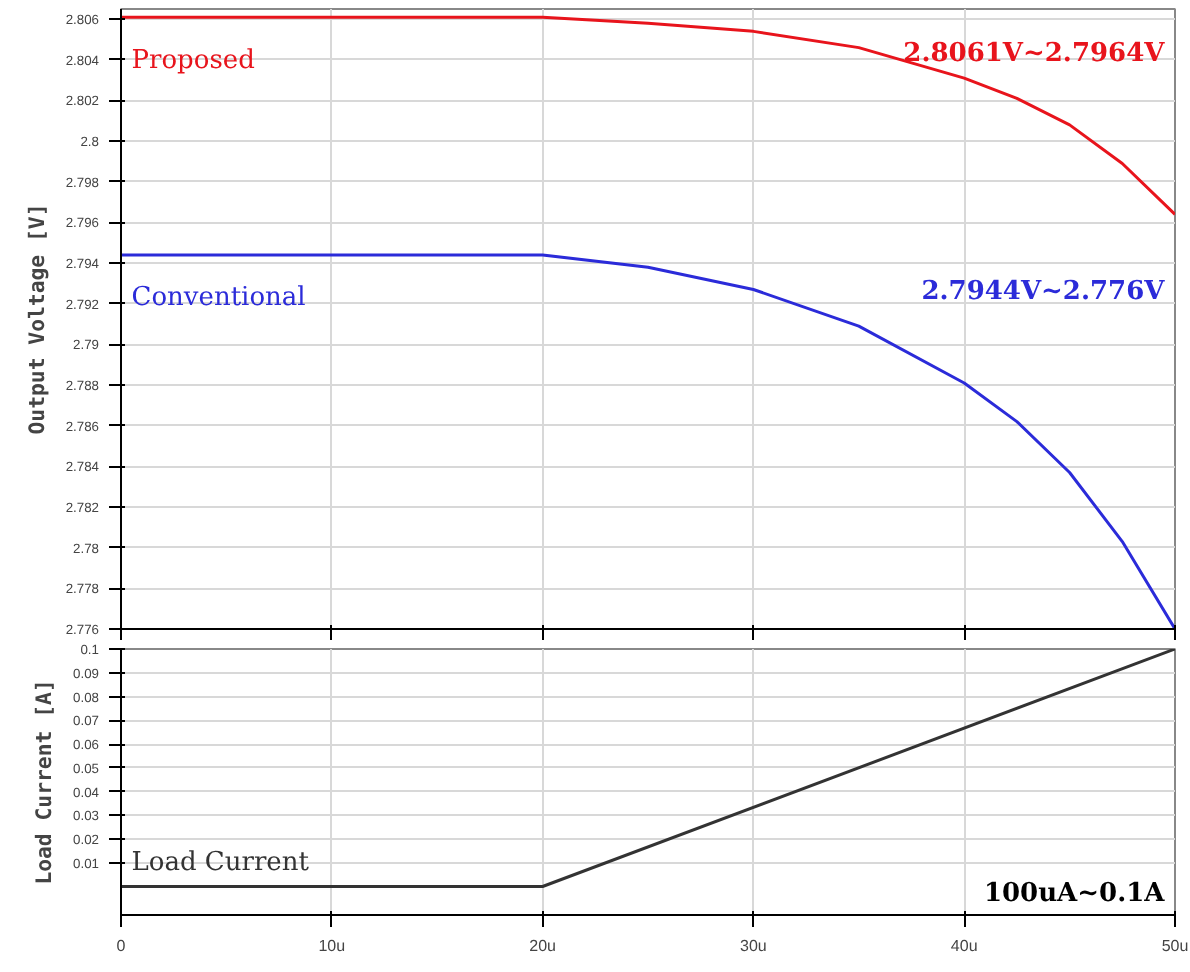 The height and width of the screenshot is (972, 1190). I want to click on y-axis-title: Output Voltage [V], so click(36, 319).